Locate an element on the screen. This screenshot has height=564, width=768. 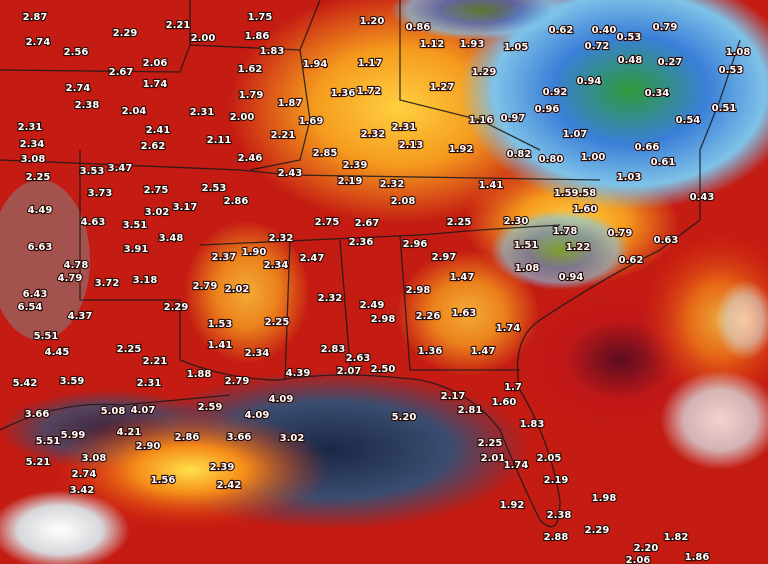
value-label: 2.39 is located at coordinates (355, 165).